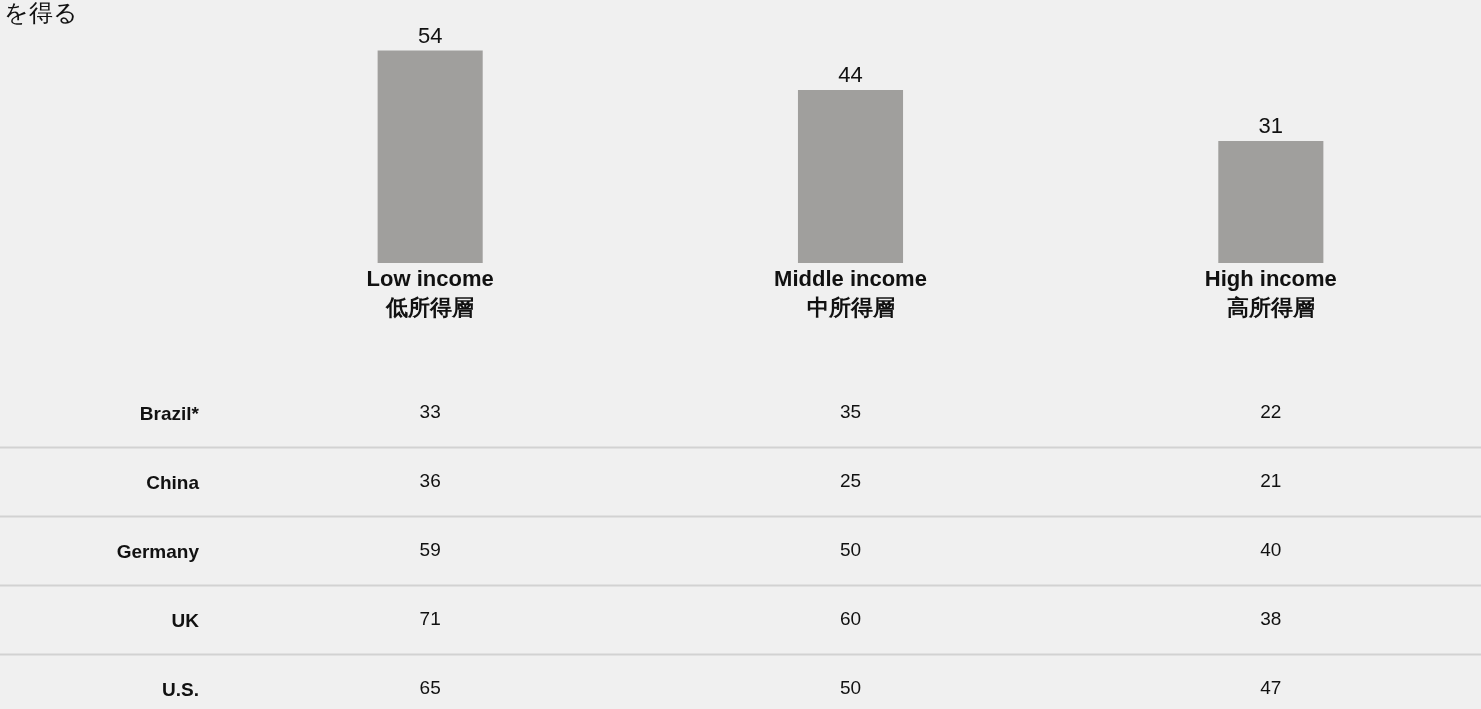 This screenshot has width=1481, height=709. What do you see at coordinates (430, 480) in the screenshot?
I see `data-label: 36` at bounding box center [430, 480].